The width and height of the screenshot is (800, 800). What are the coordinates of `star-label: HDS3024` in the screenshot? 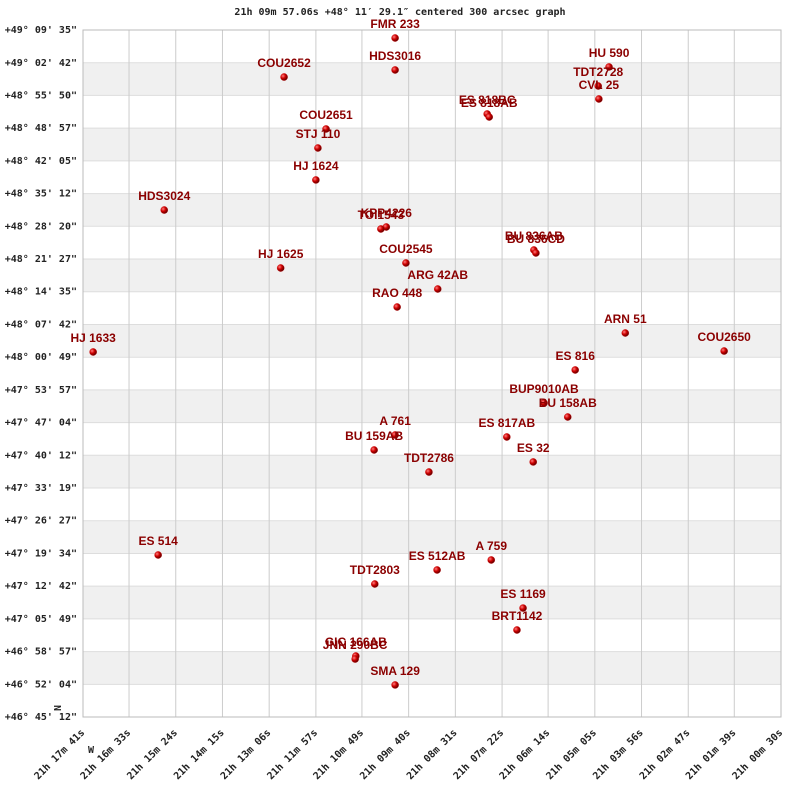 It's located at (164, 196).